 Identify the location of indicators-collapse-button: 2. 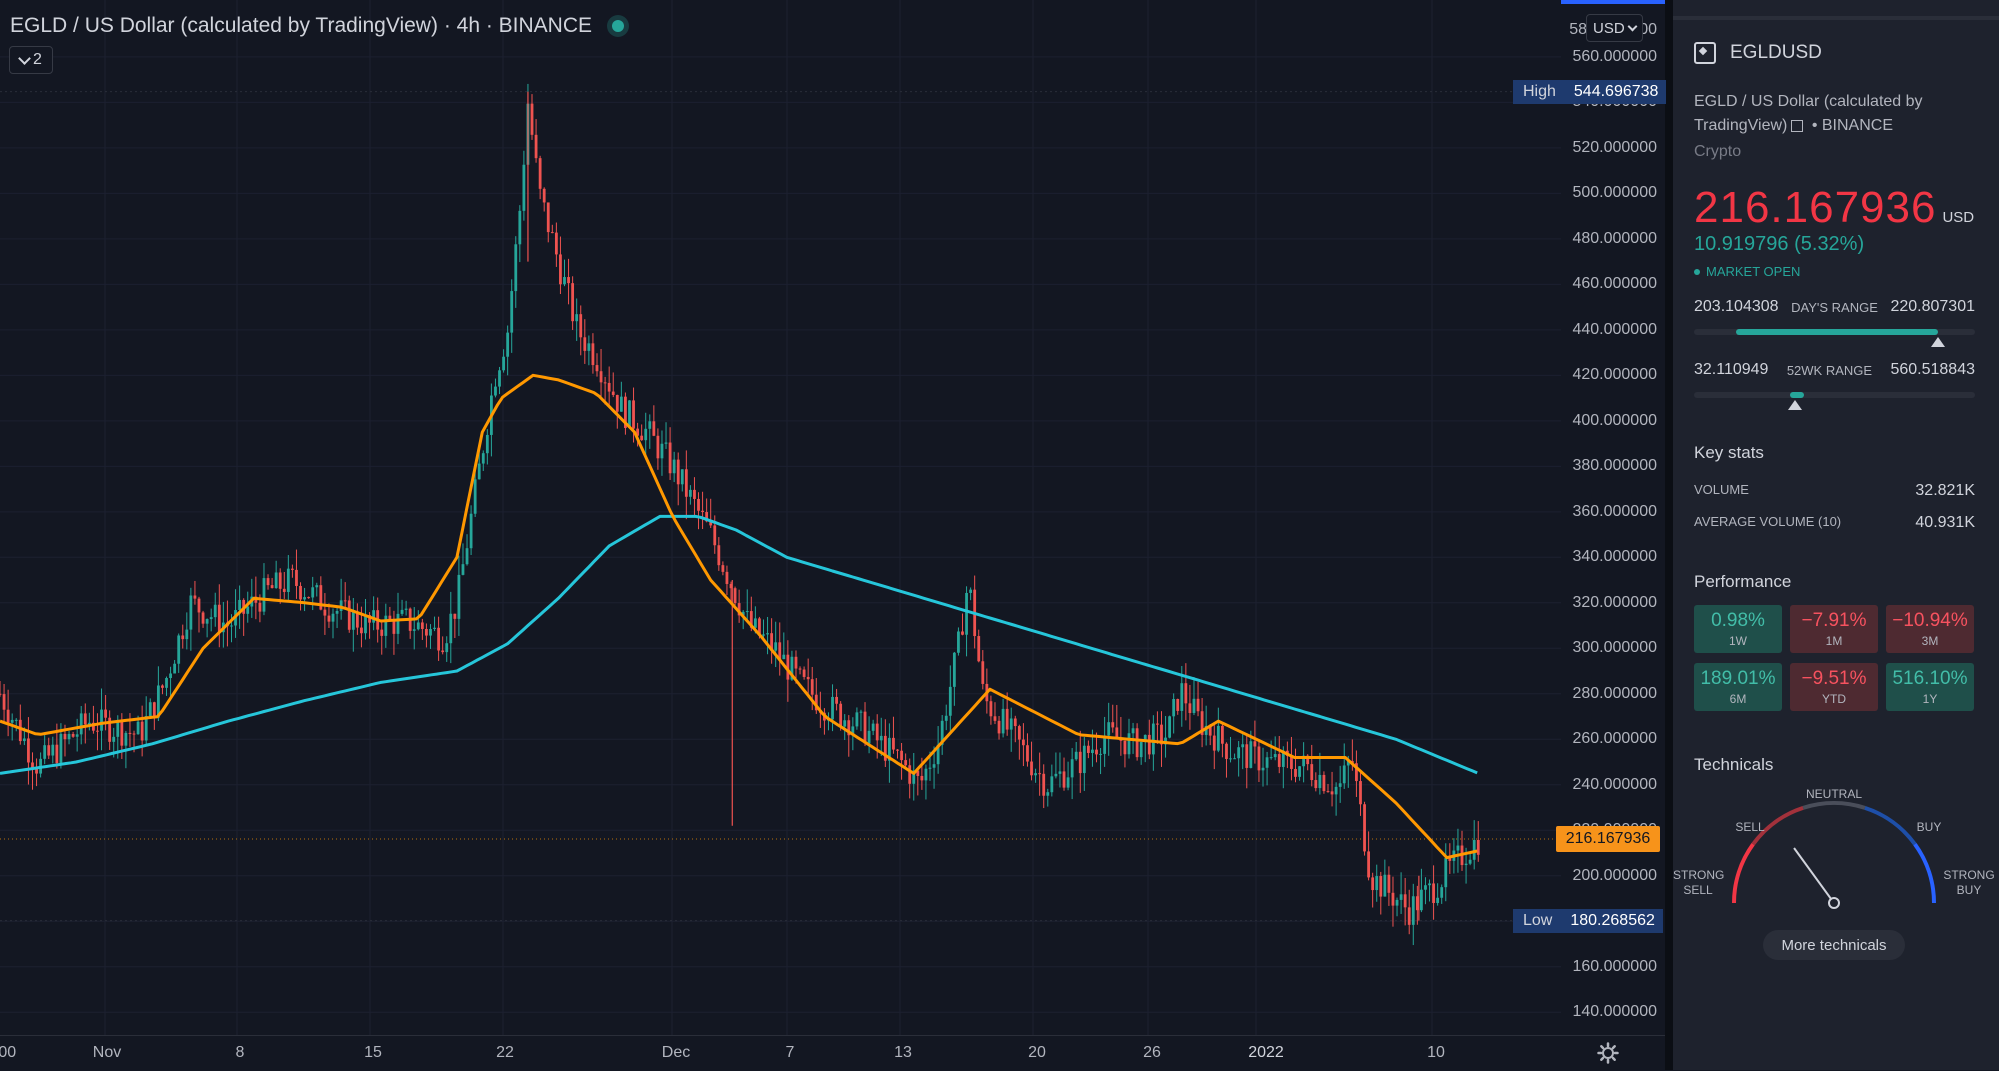
(31, 60).